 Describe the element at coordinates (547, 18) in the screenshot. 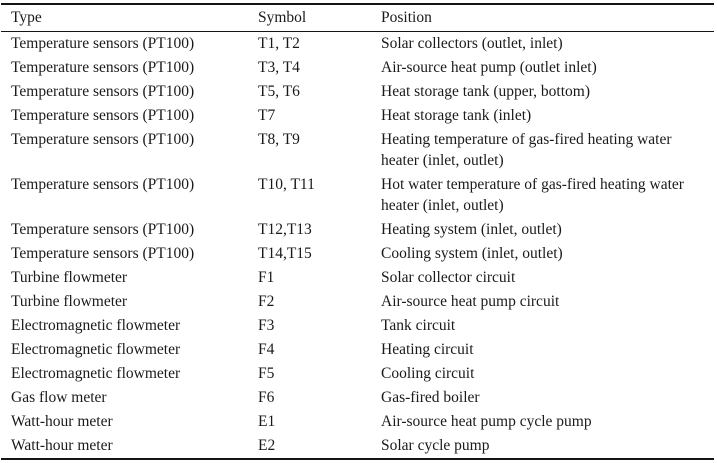

I see `header-cell-position: Position` at that location.